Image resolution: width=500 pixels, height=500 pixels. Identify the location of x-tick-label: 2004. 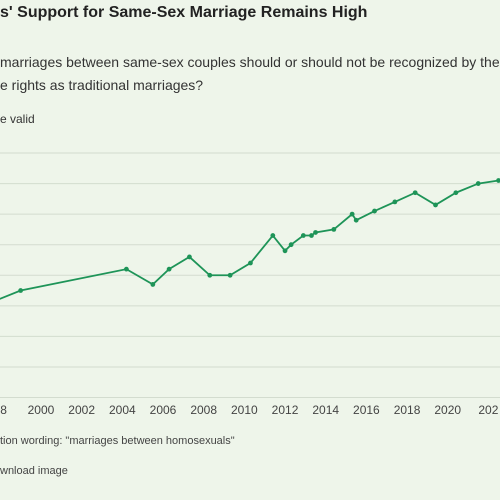
(122, 410).